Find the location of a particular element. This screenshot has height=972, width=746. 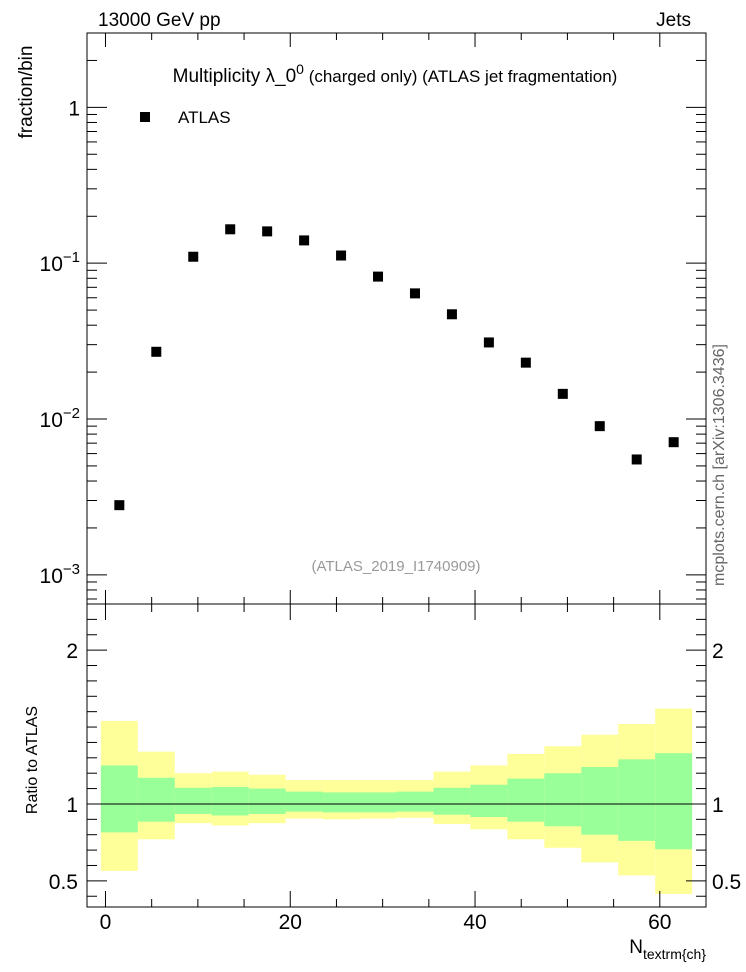

ratio-y-tick-label-left: 0.5 is located at coordinates (63, 882).